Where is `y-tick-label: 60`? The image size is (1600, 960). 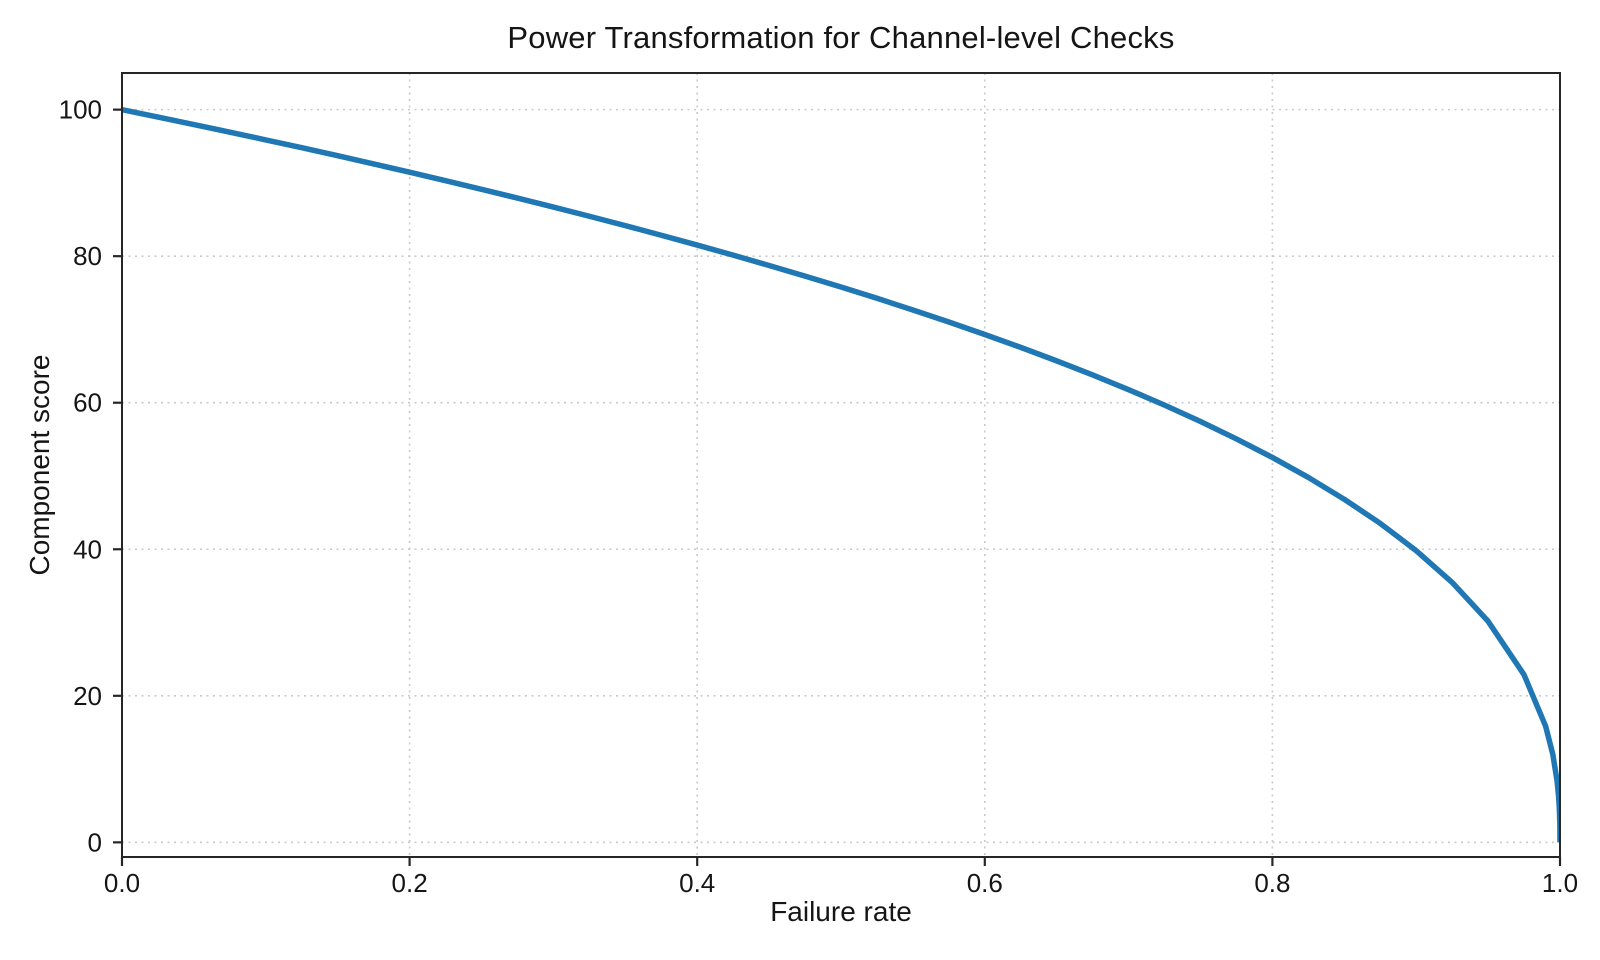
y-tick-label: 60 is located at coordinates (87, 403).